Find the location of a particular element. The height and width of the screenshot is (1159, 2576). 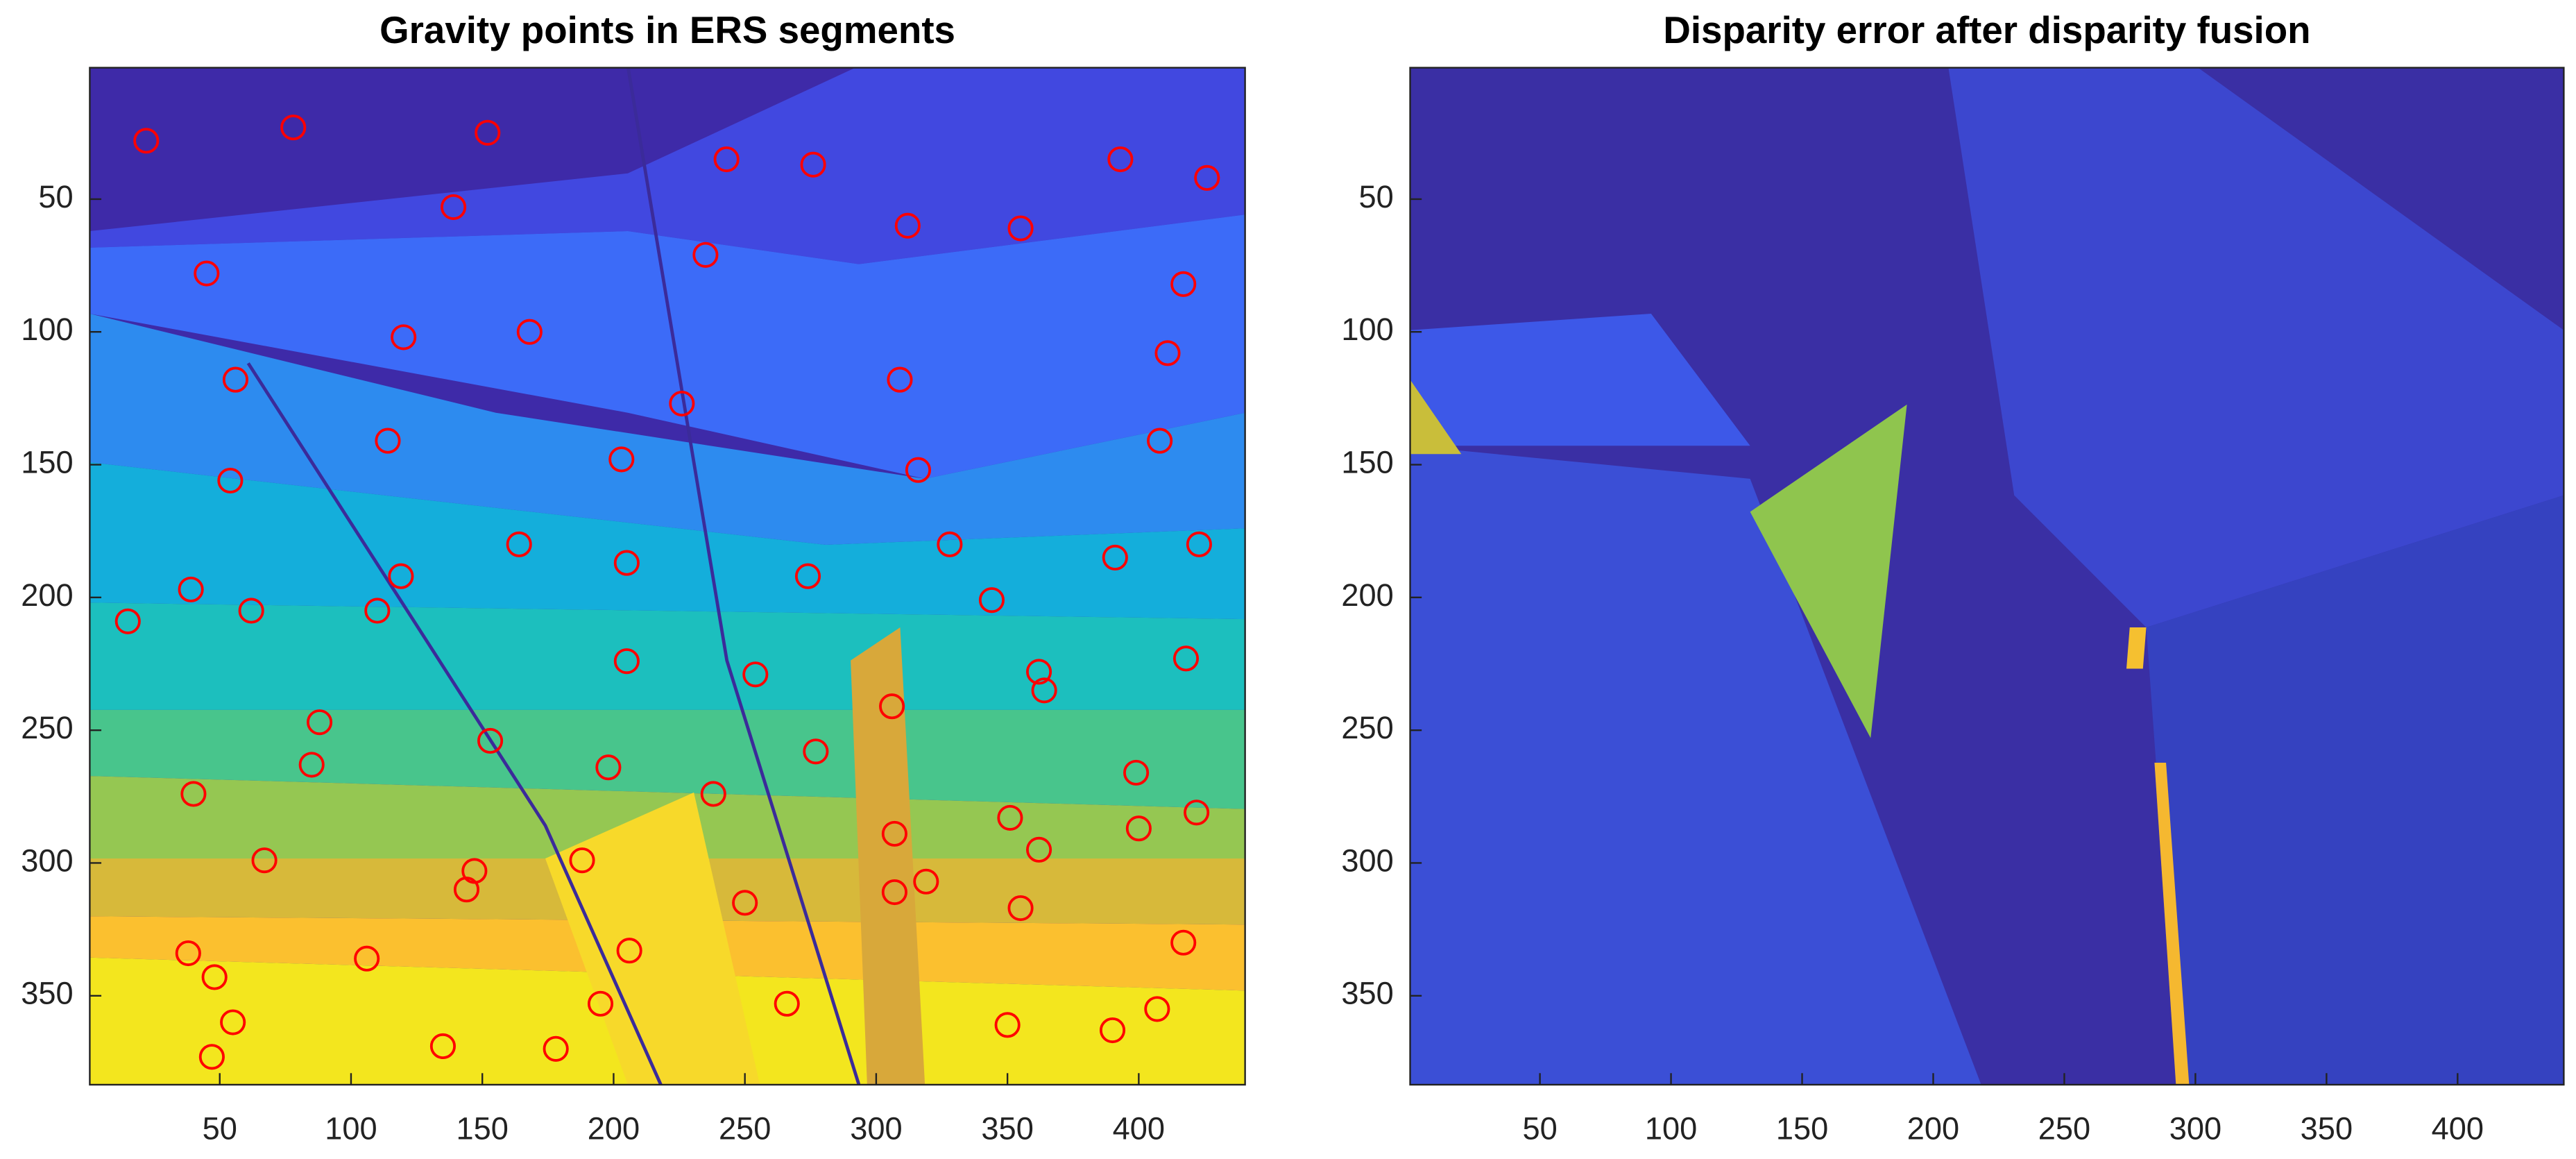

chart-title: Gravity points in ERS segments is located at coordinates (667, 30).